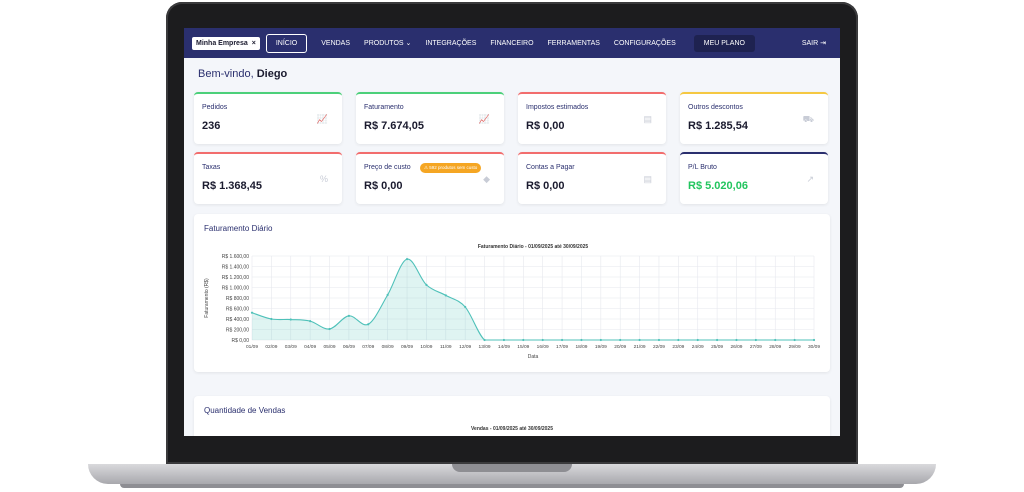 This screenshot has height=492, width=1024. I want to click on nav-inicio: INÍCIO, so click(286, 43).